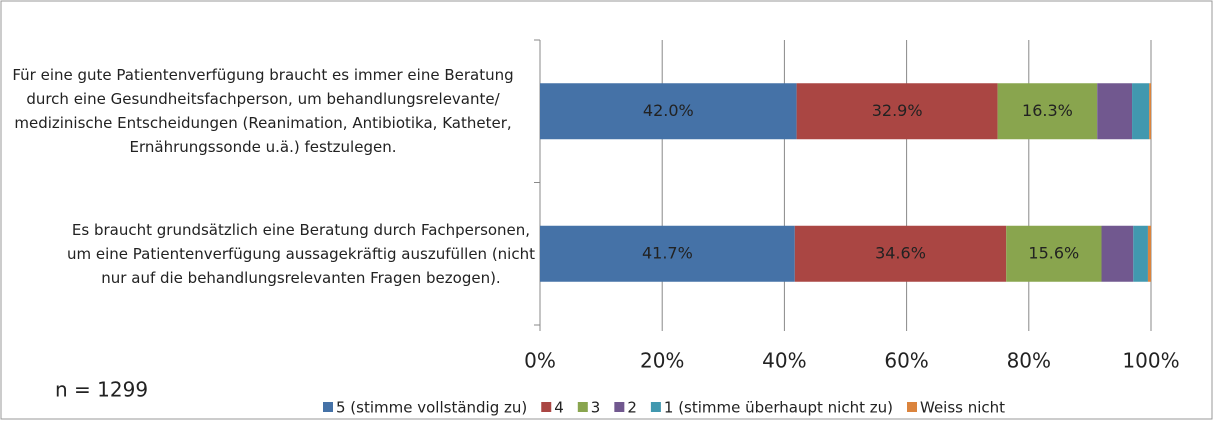 This screenshot has height=421, width=1215. Describe the element at coordinates (1150, 361) in the screenshot. I see `x-tick-label: 100%` at that location.